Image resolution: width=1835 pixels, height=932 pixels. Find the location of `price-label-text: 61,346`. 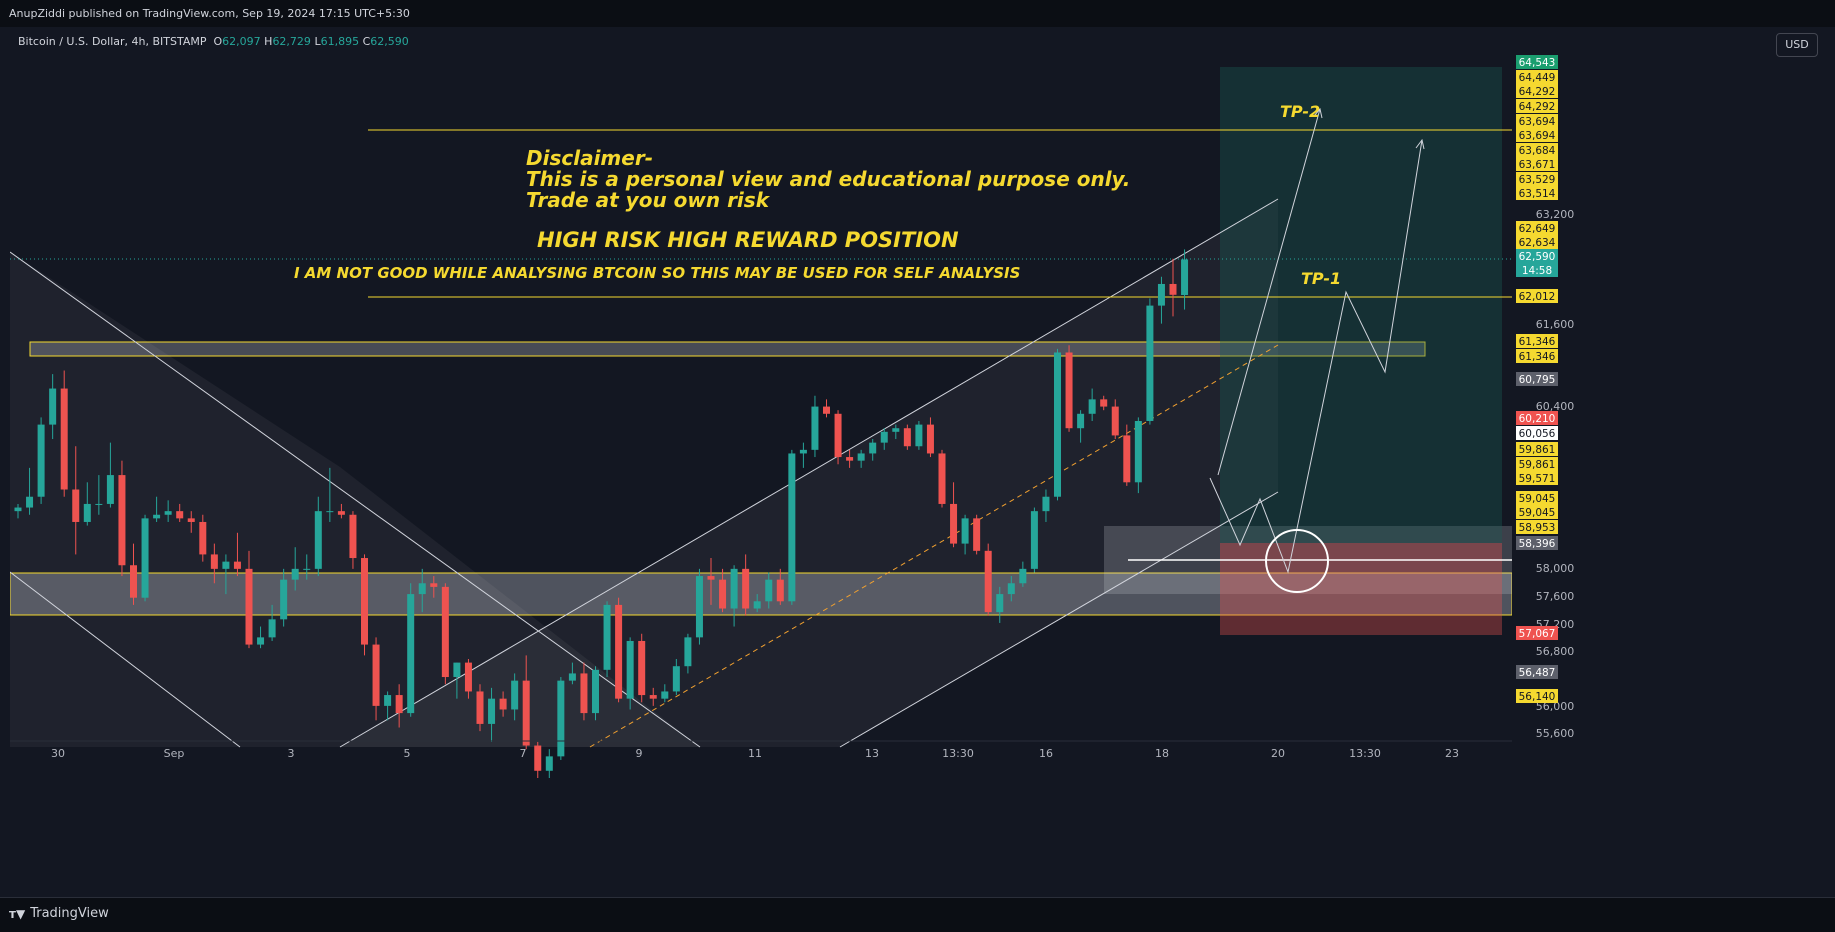

price-label-text: 61,346 is located at coordinates (1537, 342).